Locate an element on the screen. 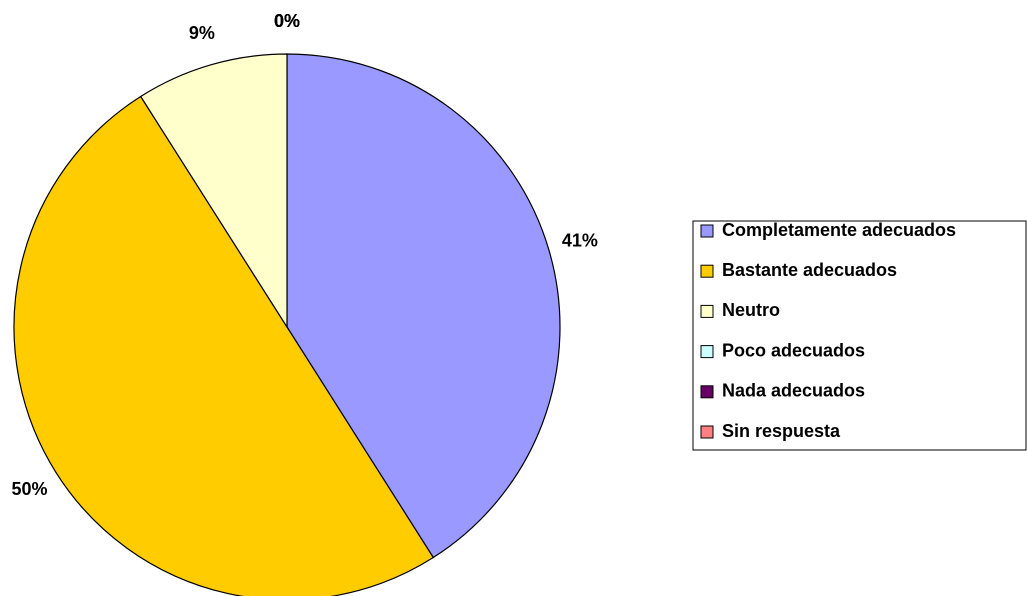  legend-label: Neutro is located at coordinates (751, 310).